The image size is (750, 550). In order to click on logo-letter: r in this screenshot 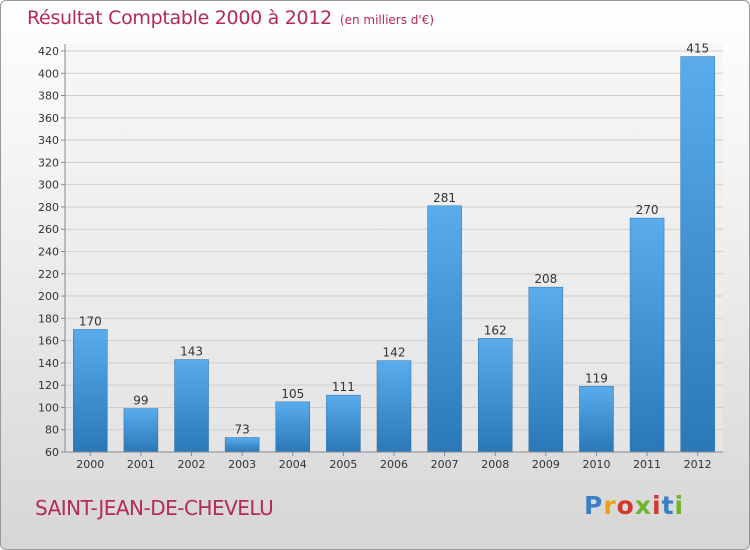, I will do `click(610, 505)`.